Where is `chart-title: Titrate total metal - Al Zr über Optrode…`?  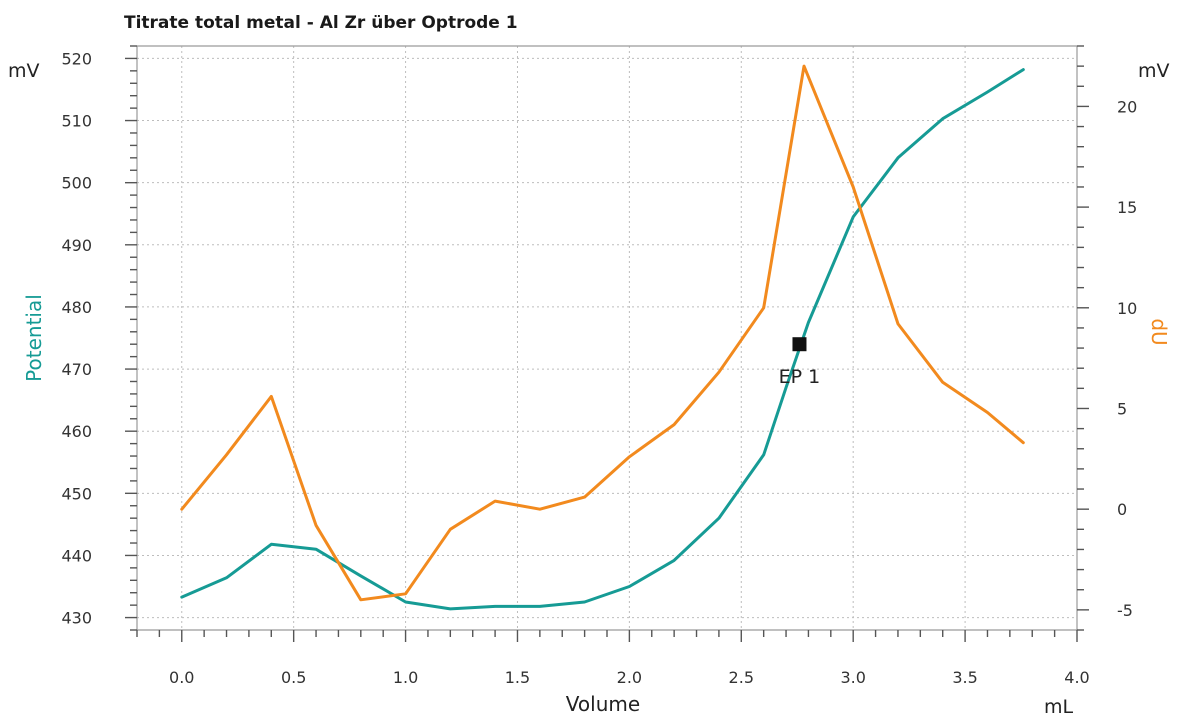
chart-title: Titrate total metal - Al Zr über Optrode… is located at coordinates (321, 23).